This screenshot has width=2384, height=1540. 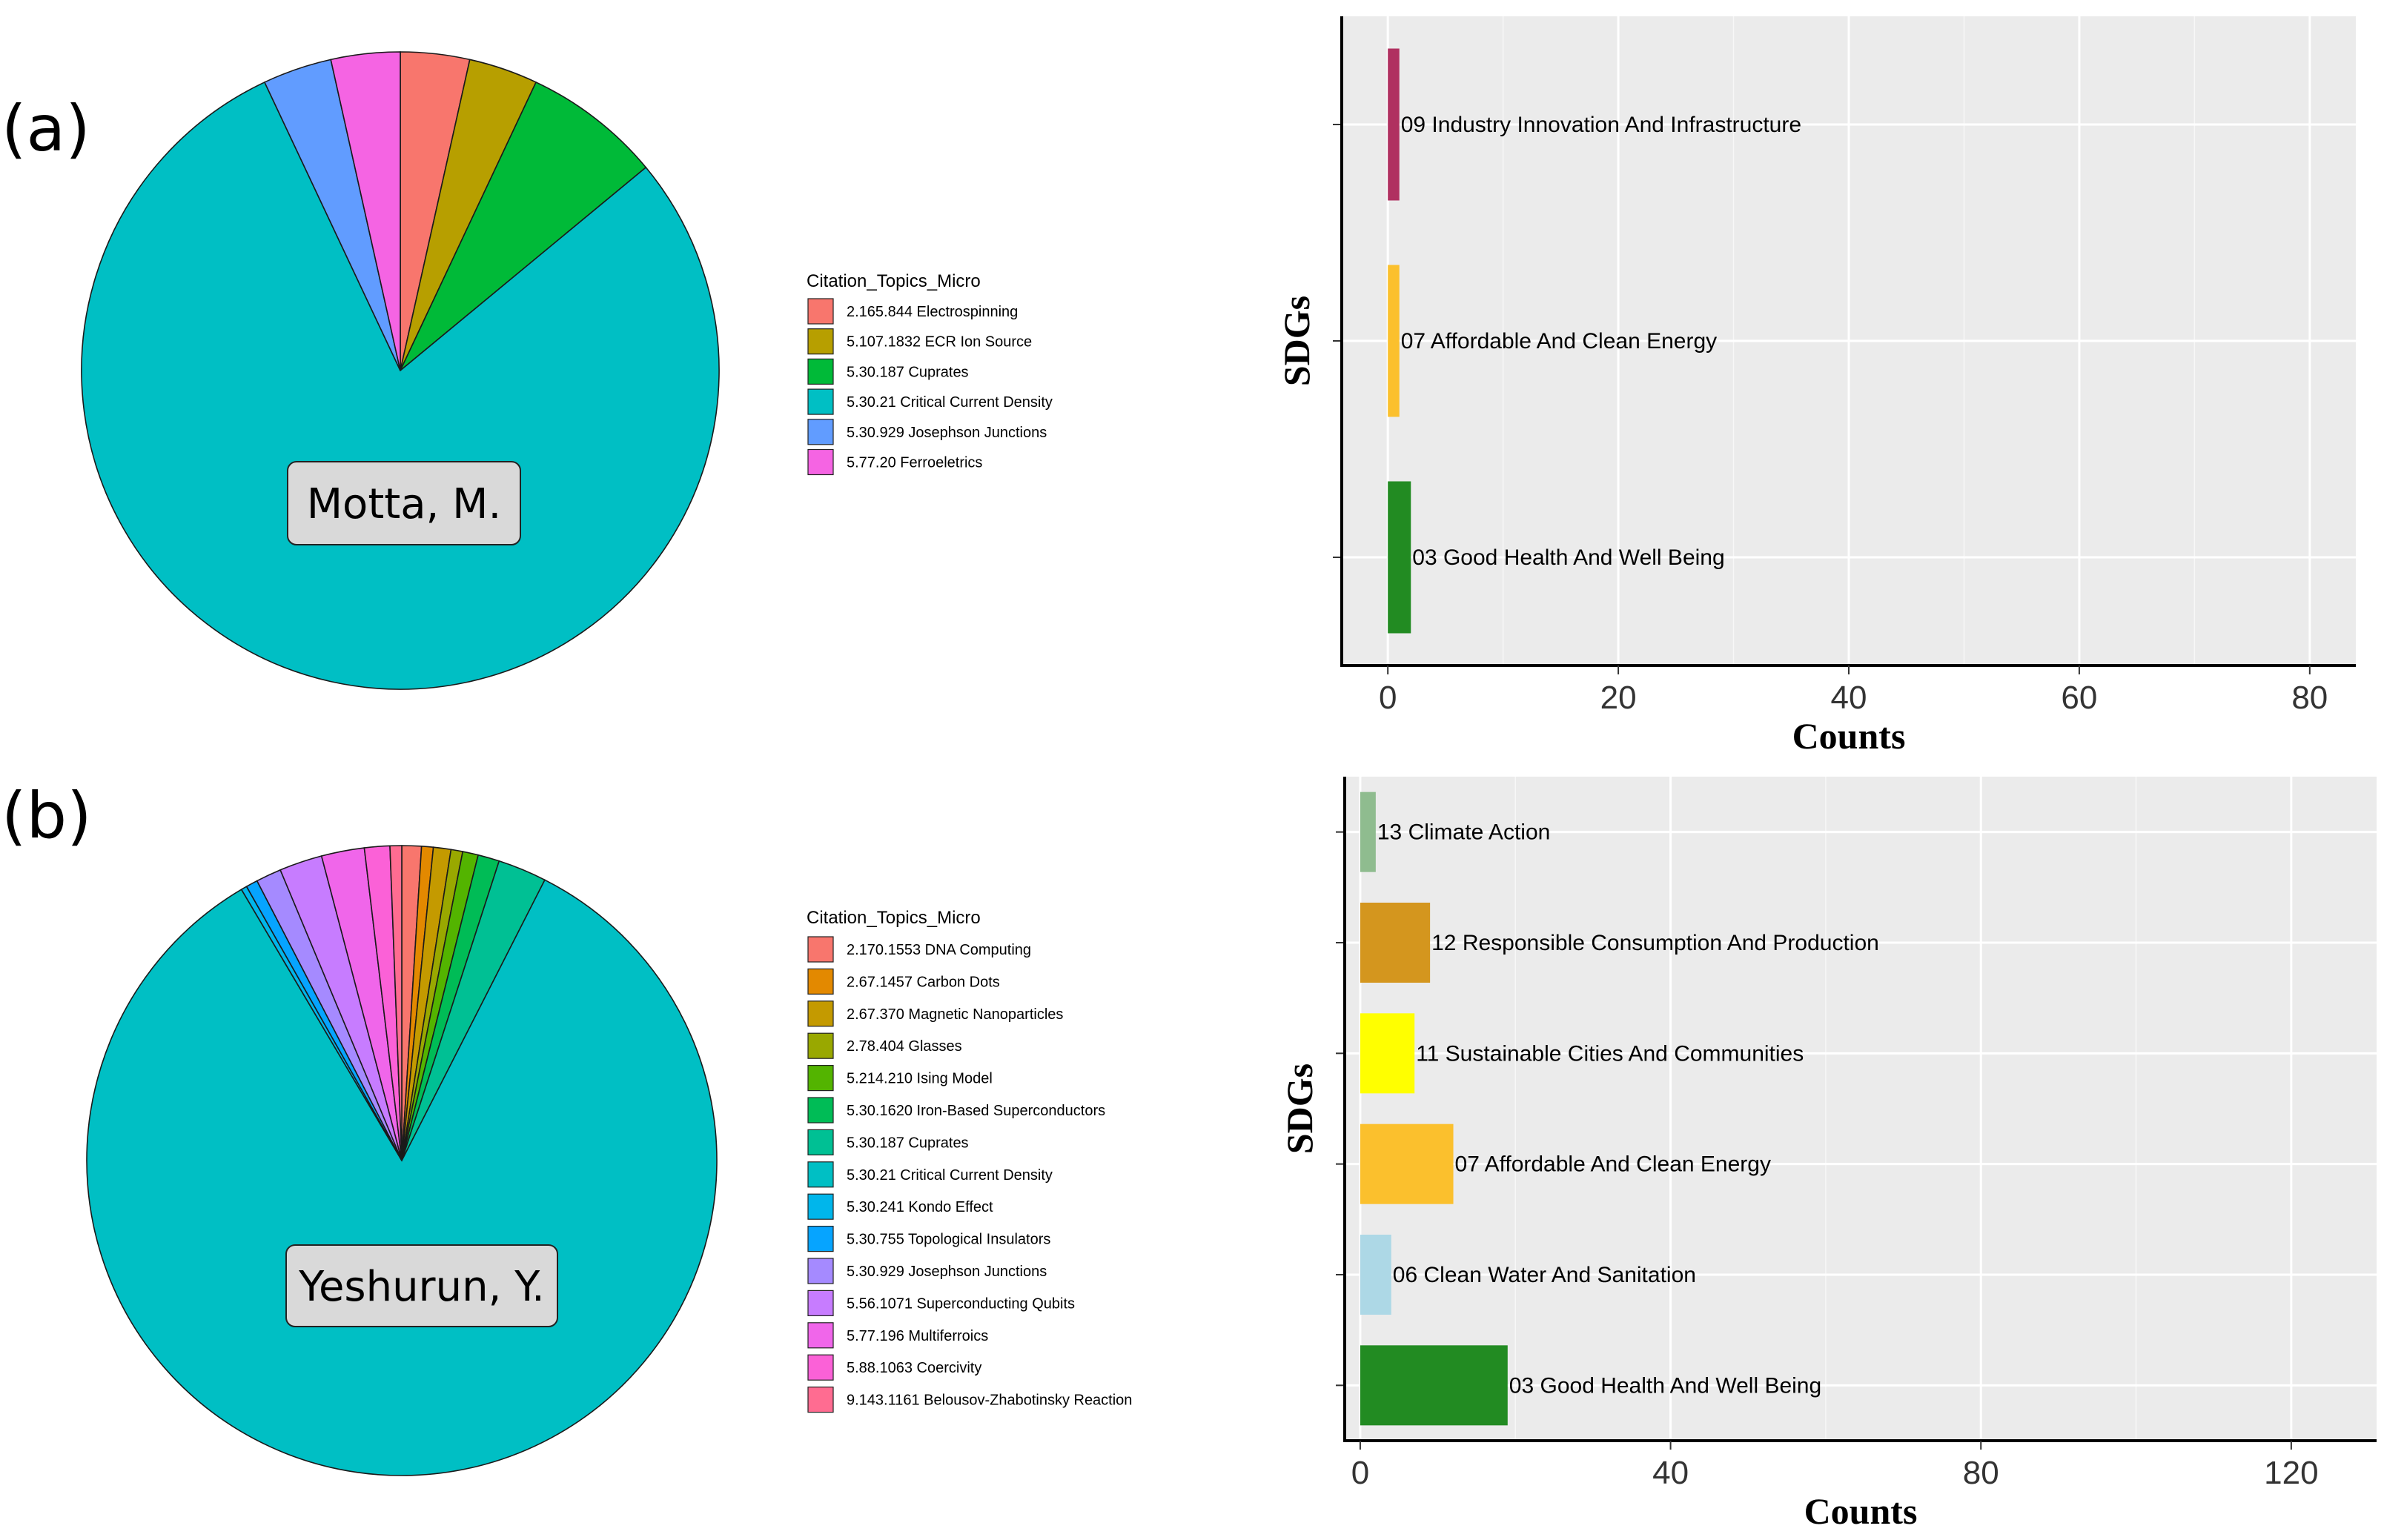 I want to click on x-tick-label: 60, so click(x=2079, y=698).